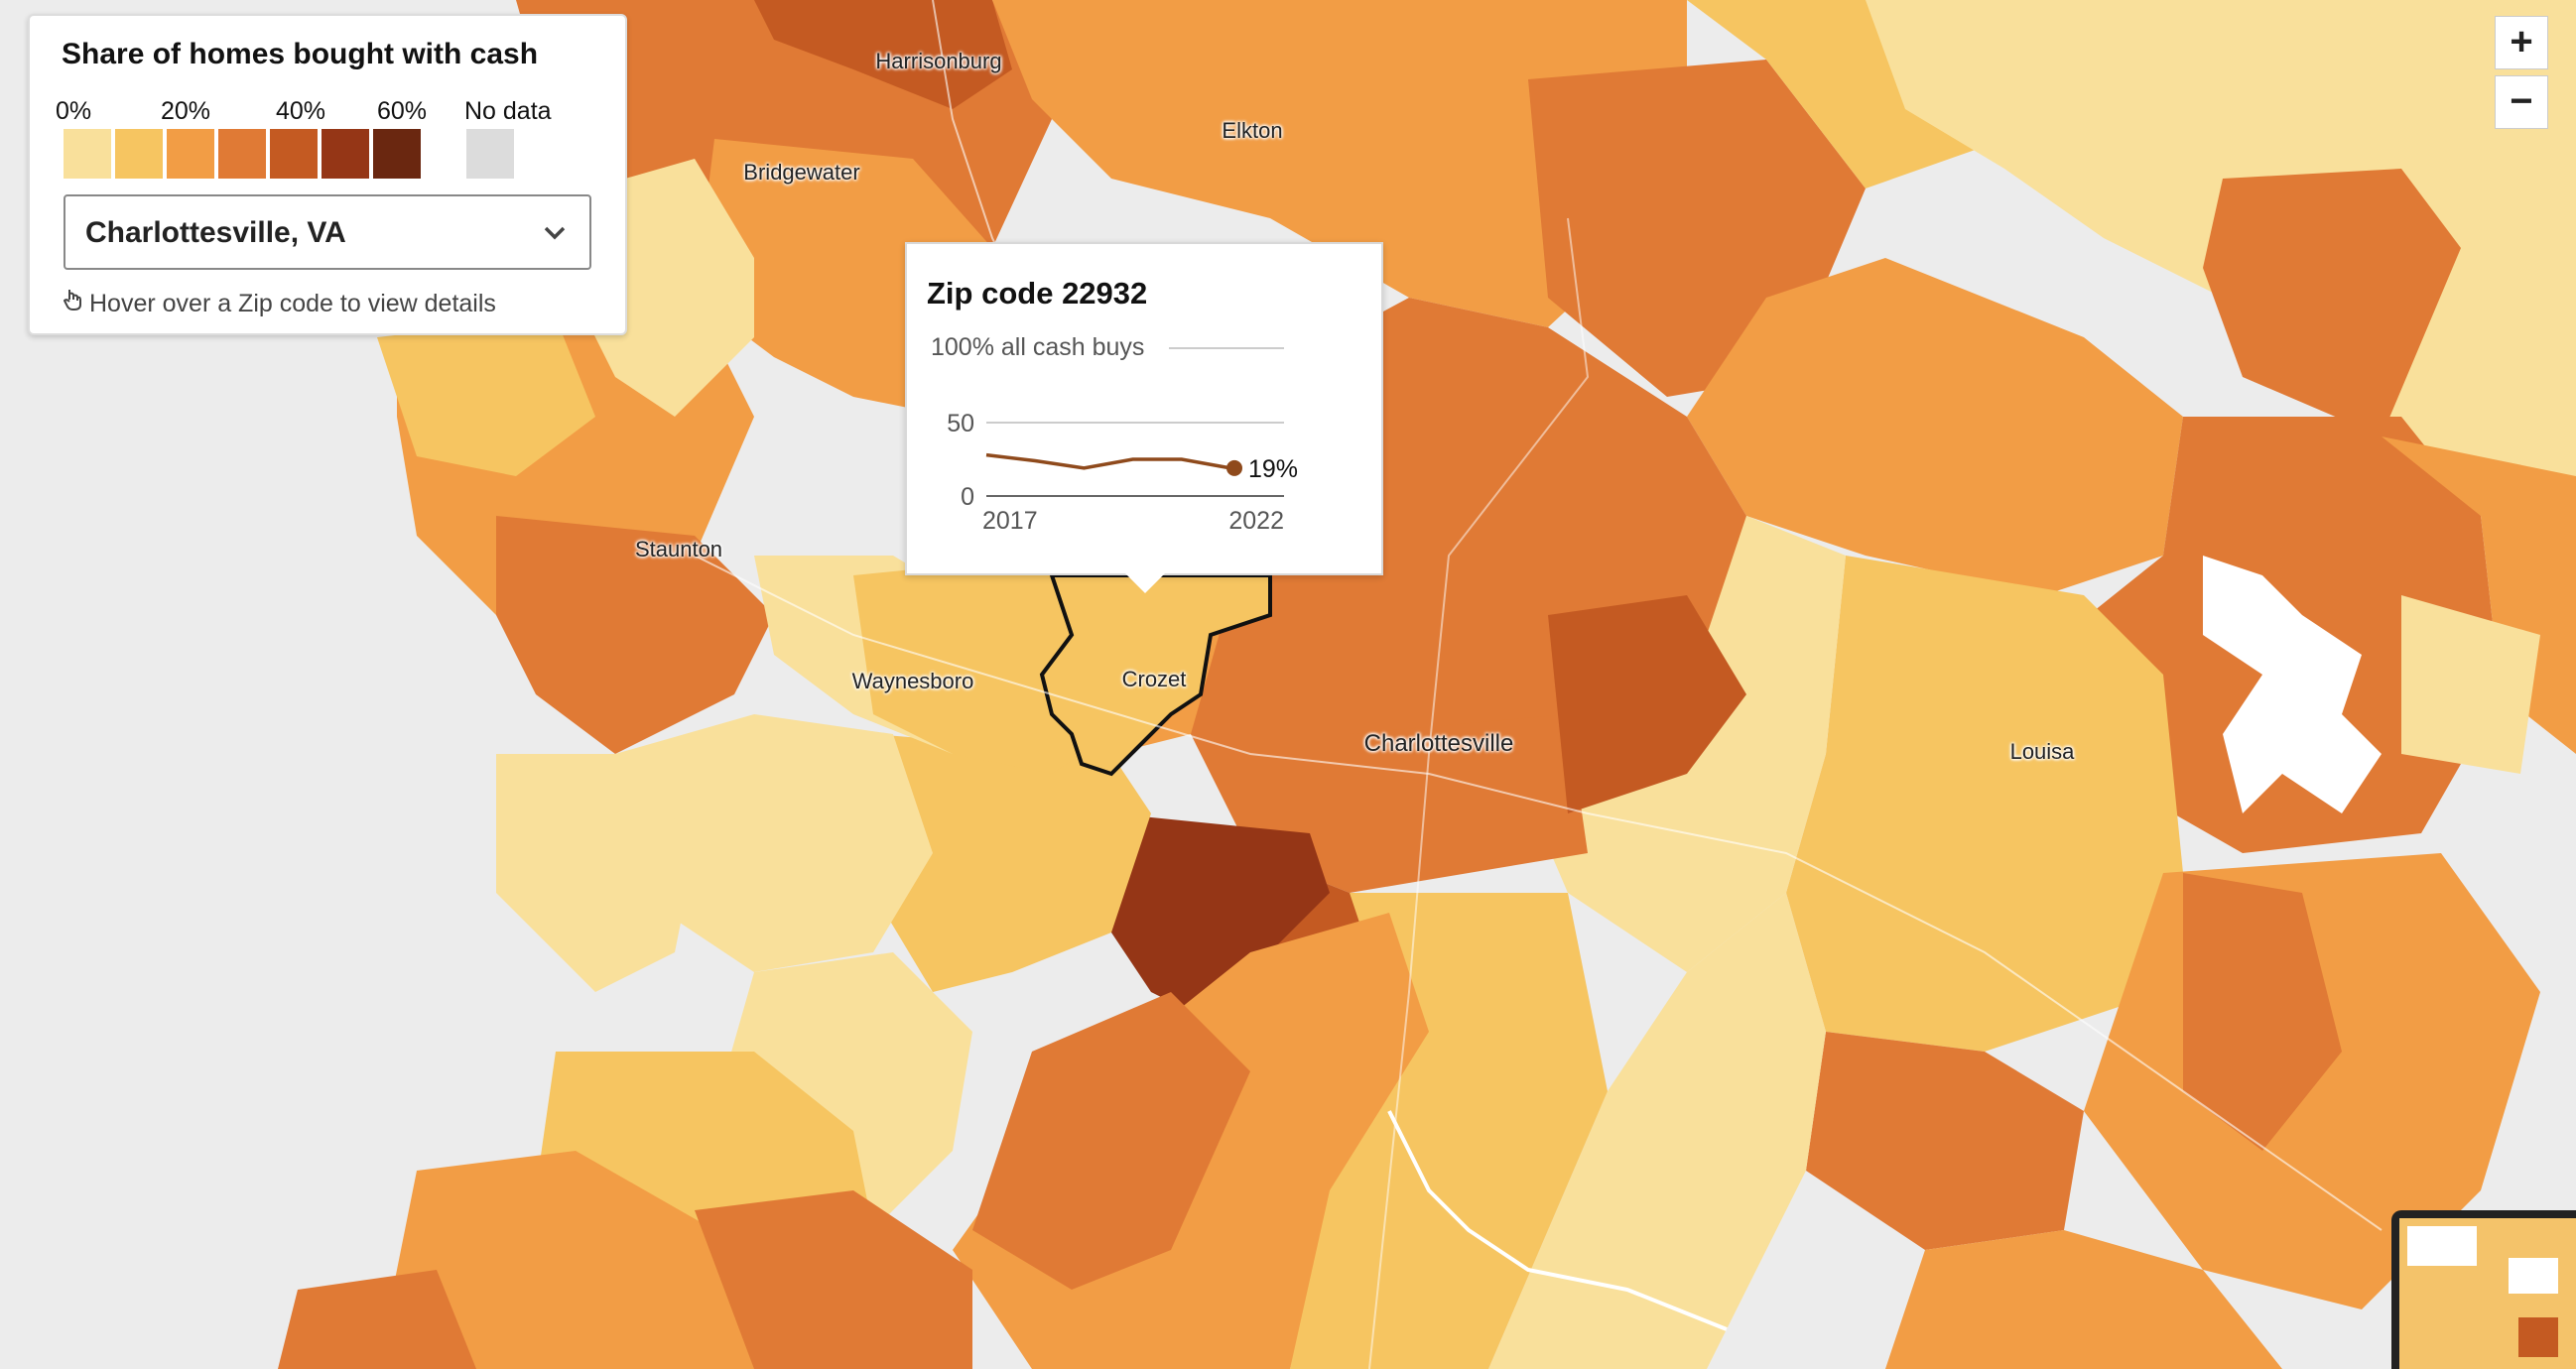 This screenshot has width=2576, height=1369. Describe the element at coordinates (2042, 751) in the screenshot. I see `place-louisa: Louisa` at that location.